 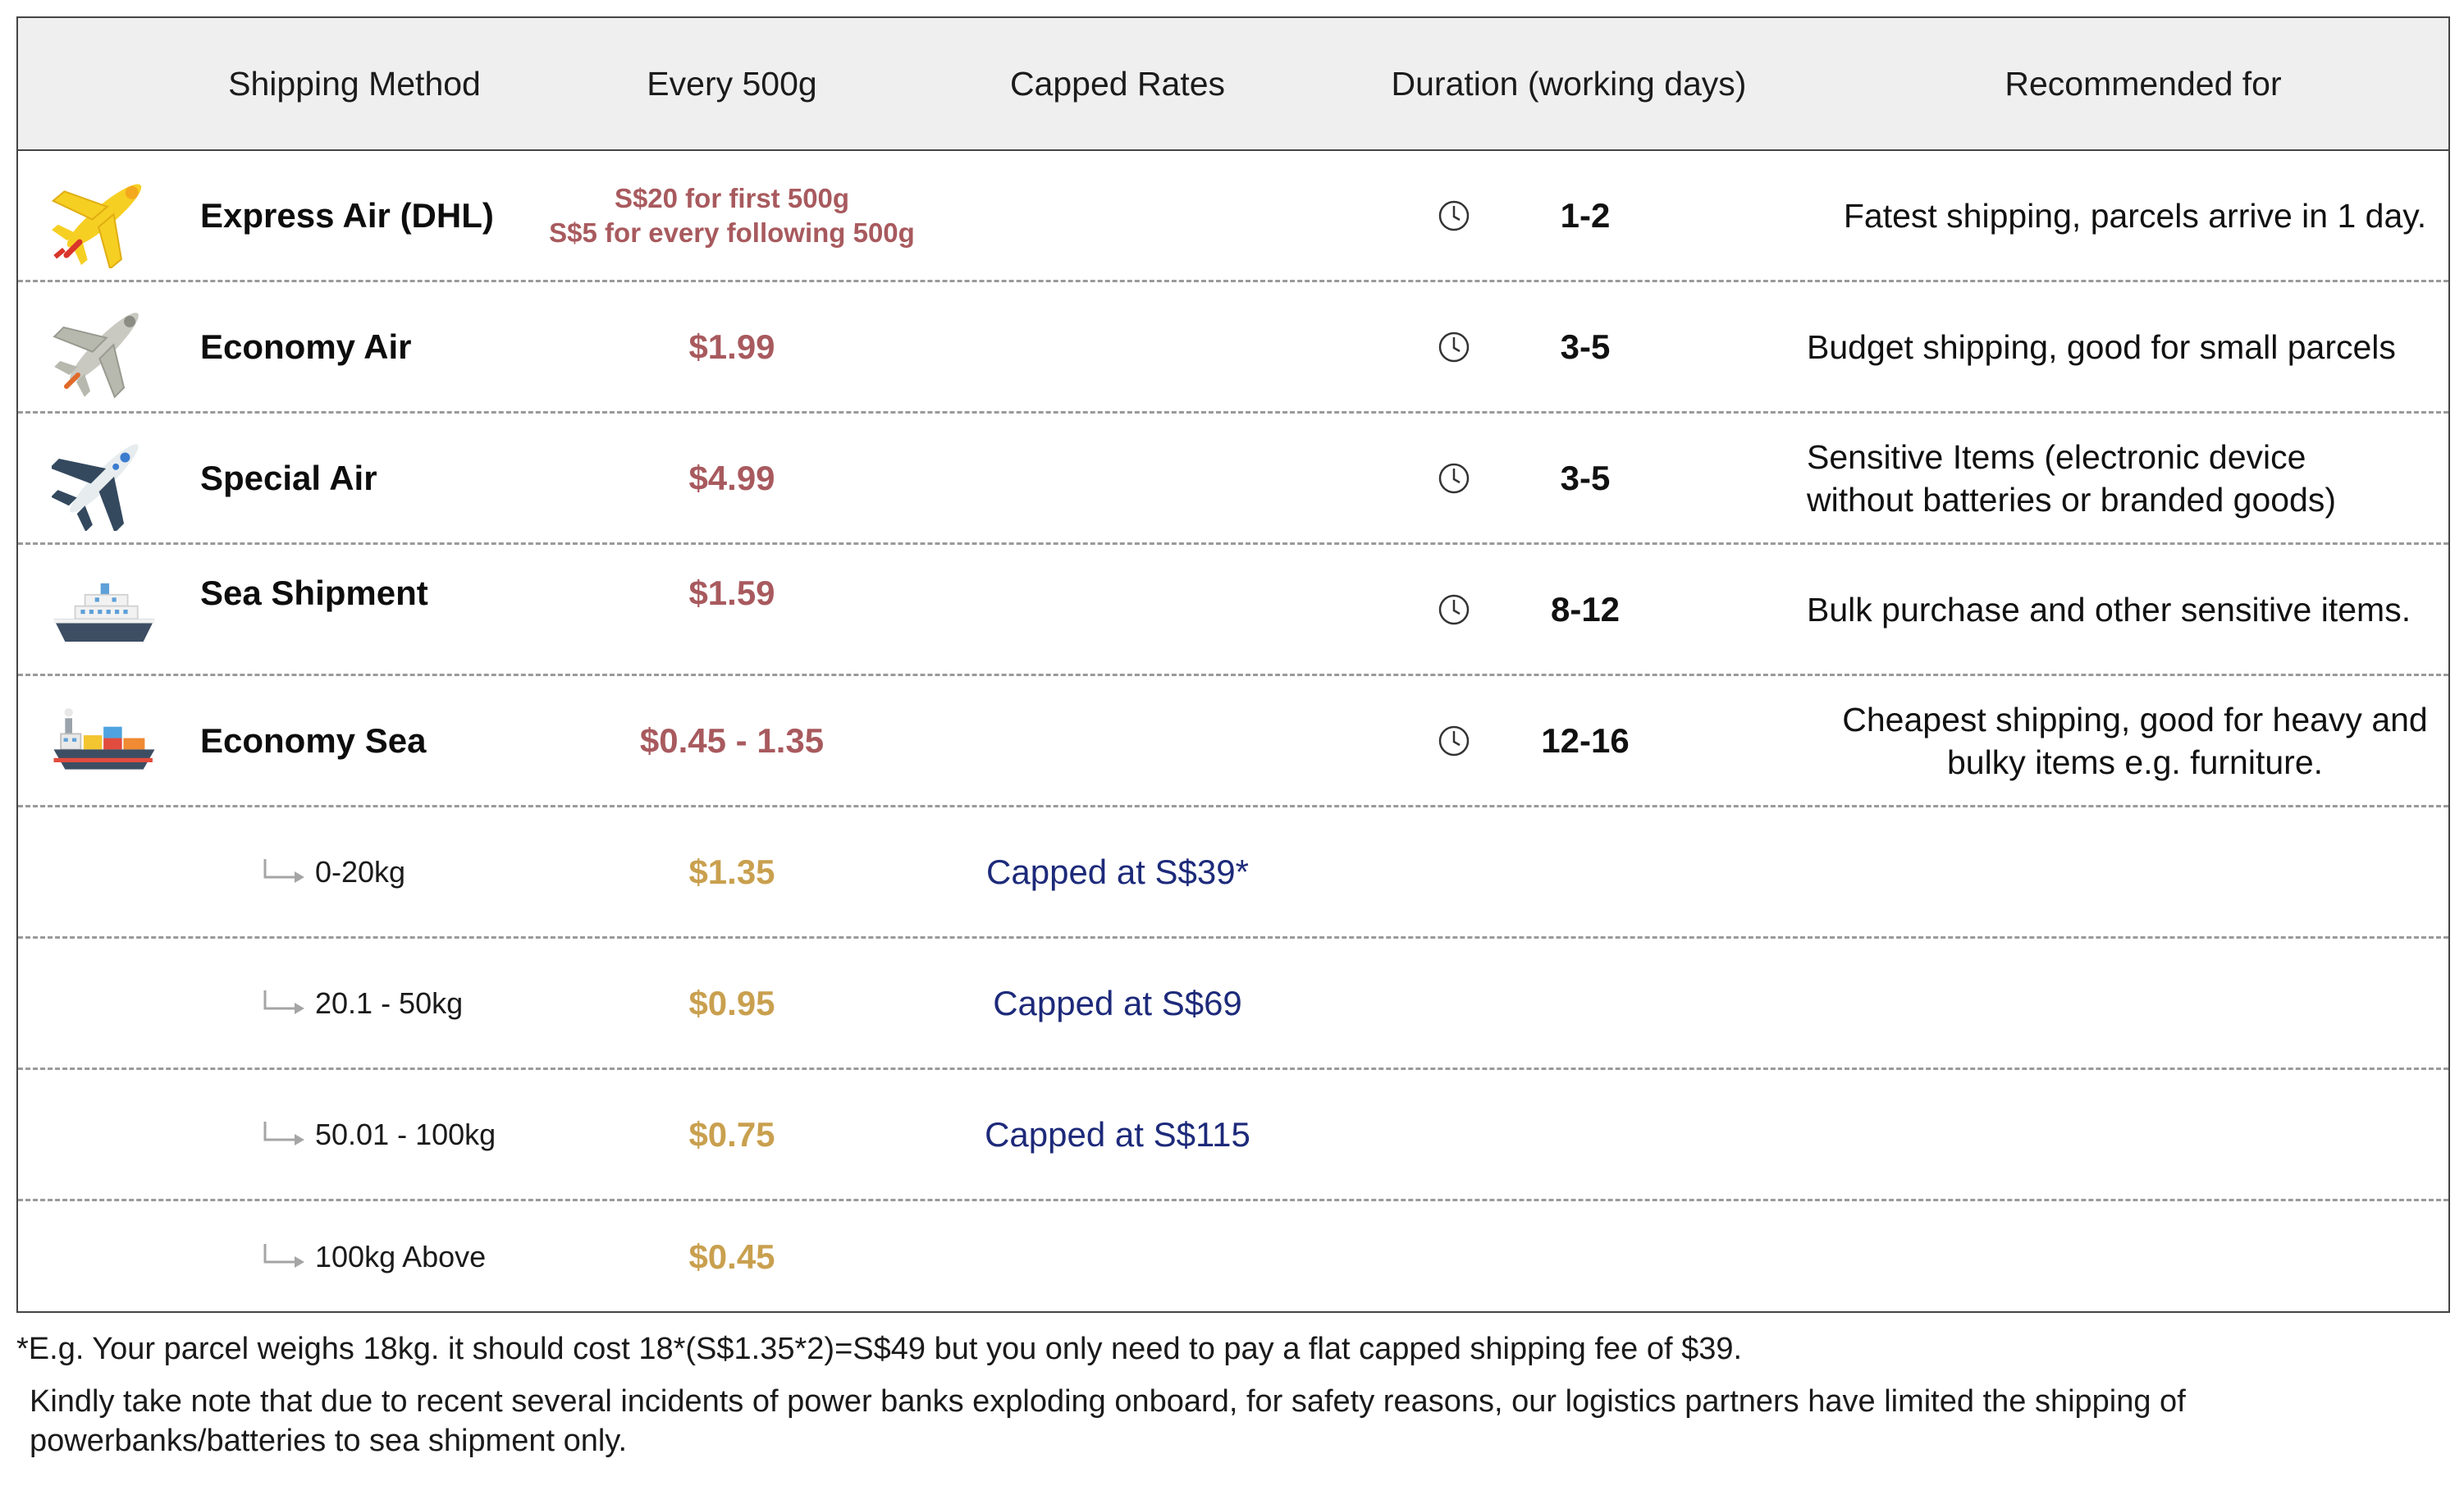 What do you see at coordinates (389, 1003) in the screenshot?
I see `weight-tier-label: 20.1 - 50kg` at bounding box center [389, 1003].